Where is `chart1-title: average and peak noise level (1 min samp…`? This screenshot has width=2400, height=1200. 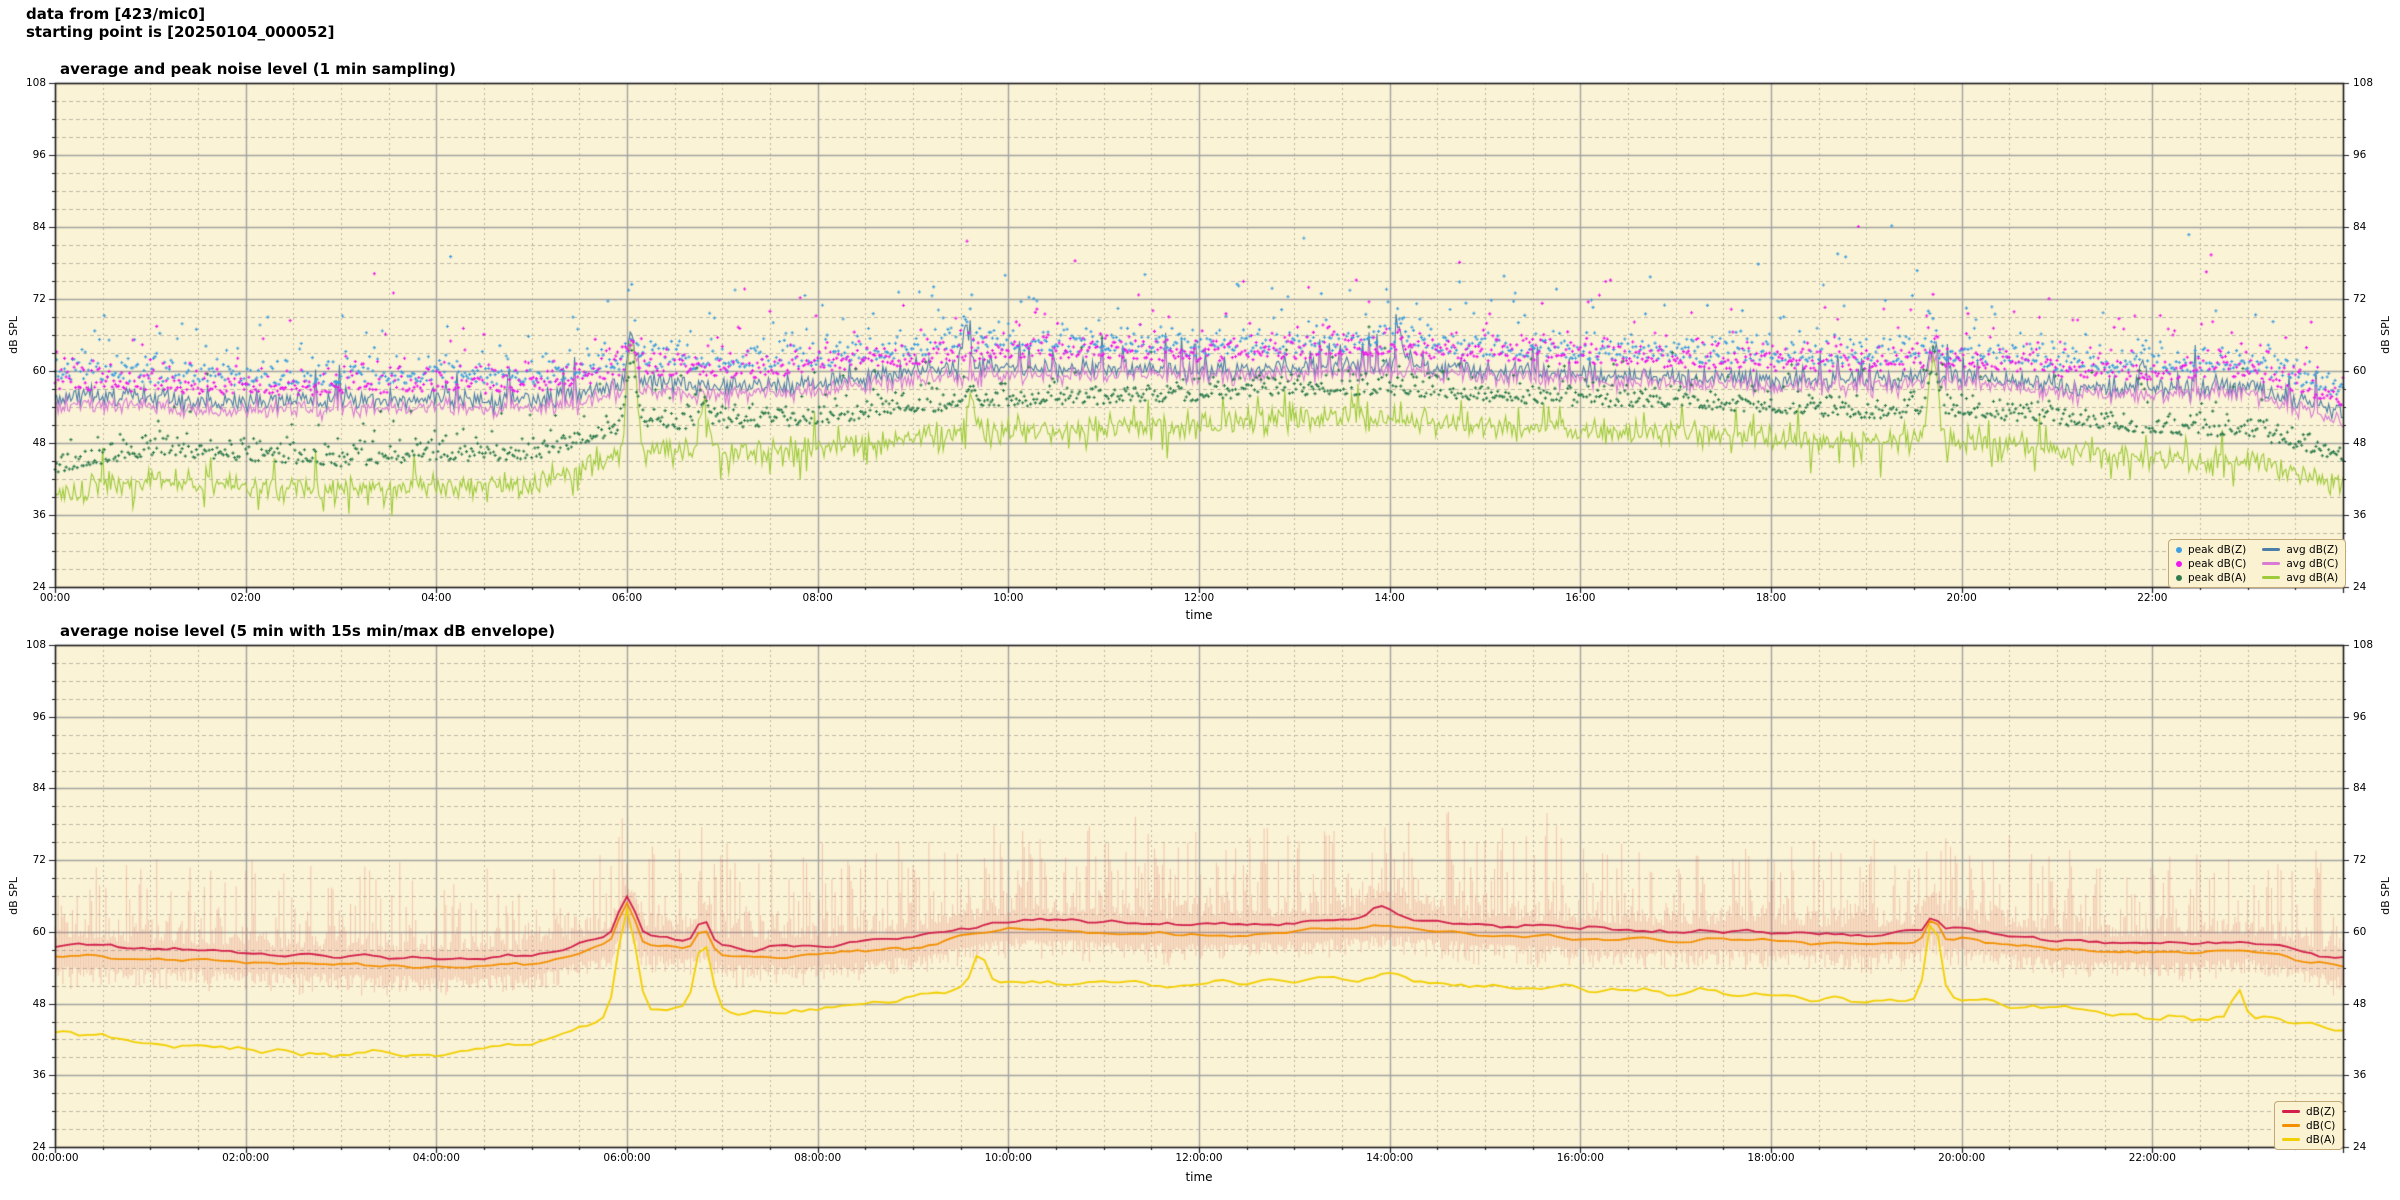
chart1-title: average and peak noise level (1 min samp… is located at coordinates (258, 69).